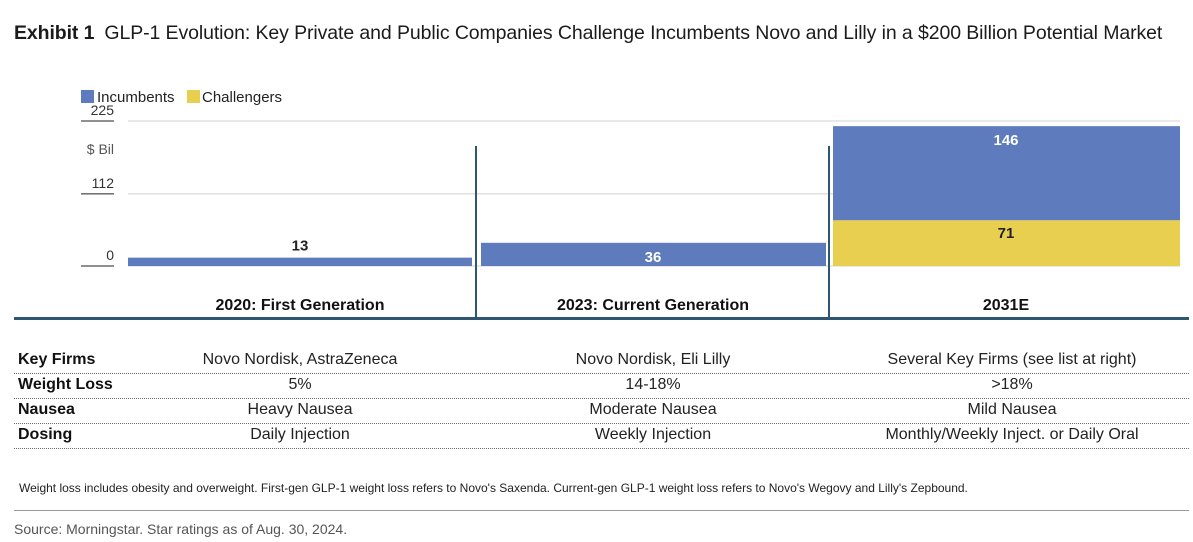 This screenshot has width=1193, height=542. What do you see at coordinates (242, 97) in the screenshot?
I see `legend-label-challengers: Challengers` at bounding box center [242, 97].